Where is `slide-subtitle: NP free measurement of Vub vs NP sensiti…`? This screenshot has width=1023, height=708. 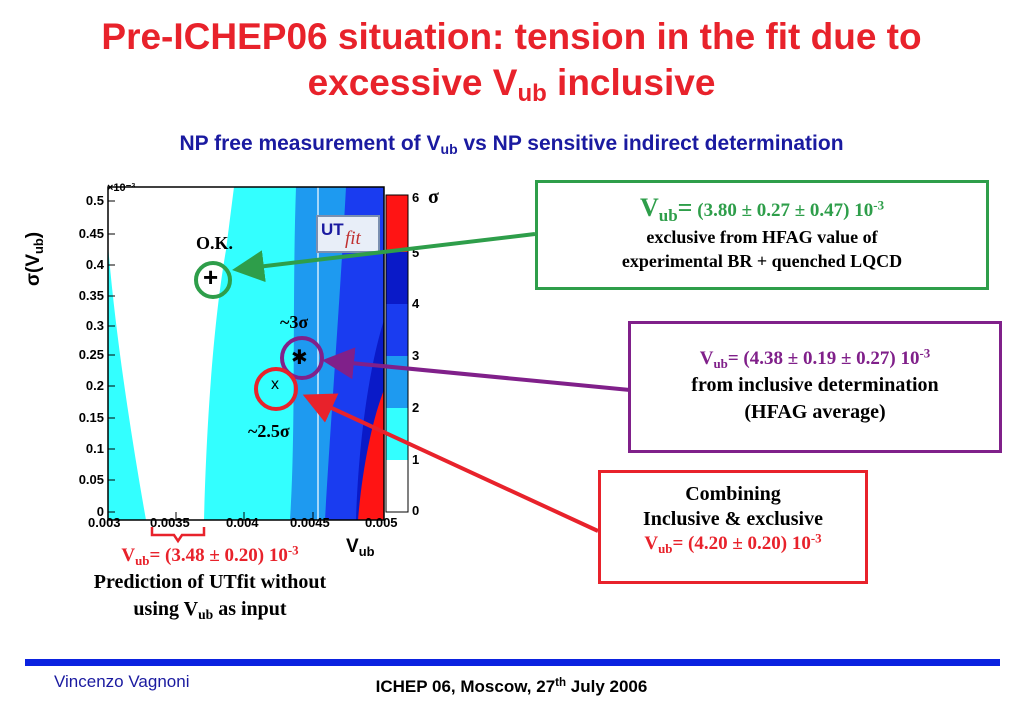
slide-subtitle: NP free measurement of Vub vs NP sensiti… is located at coordinates (511, 144).